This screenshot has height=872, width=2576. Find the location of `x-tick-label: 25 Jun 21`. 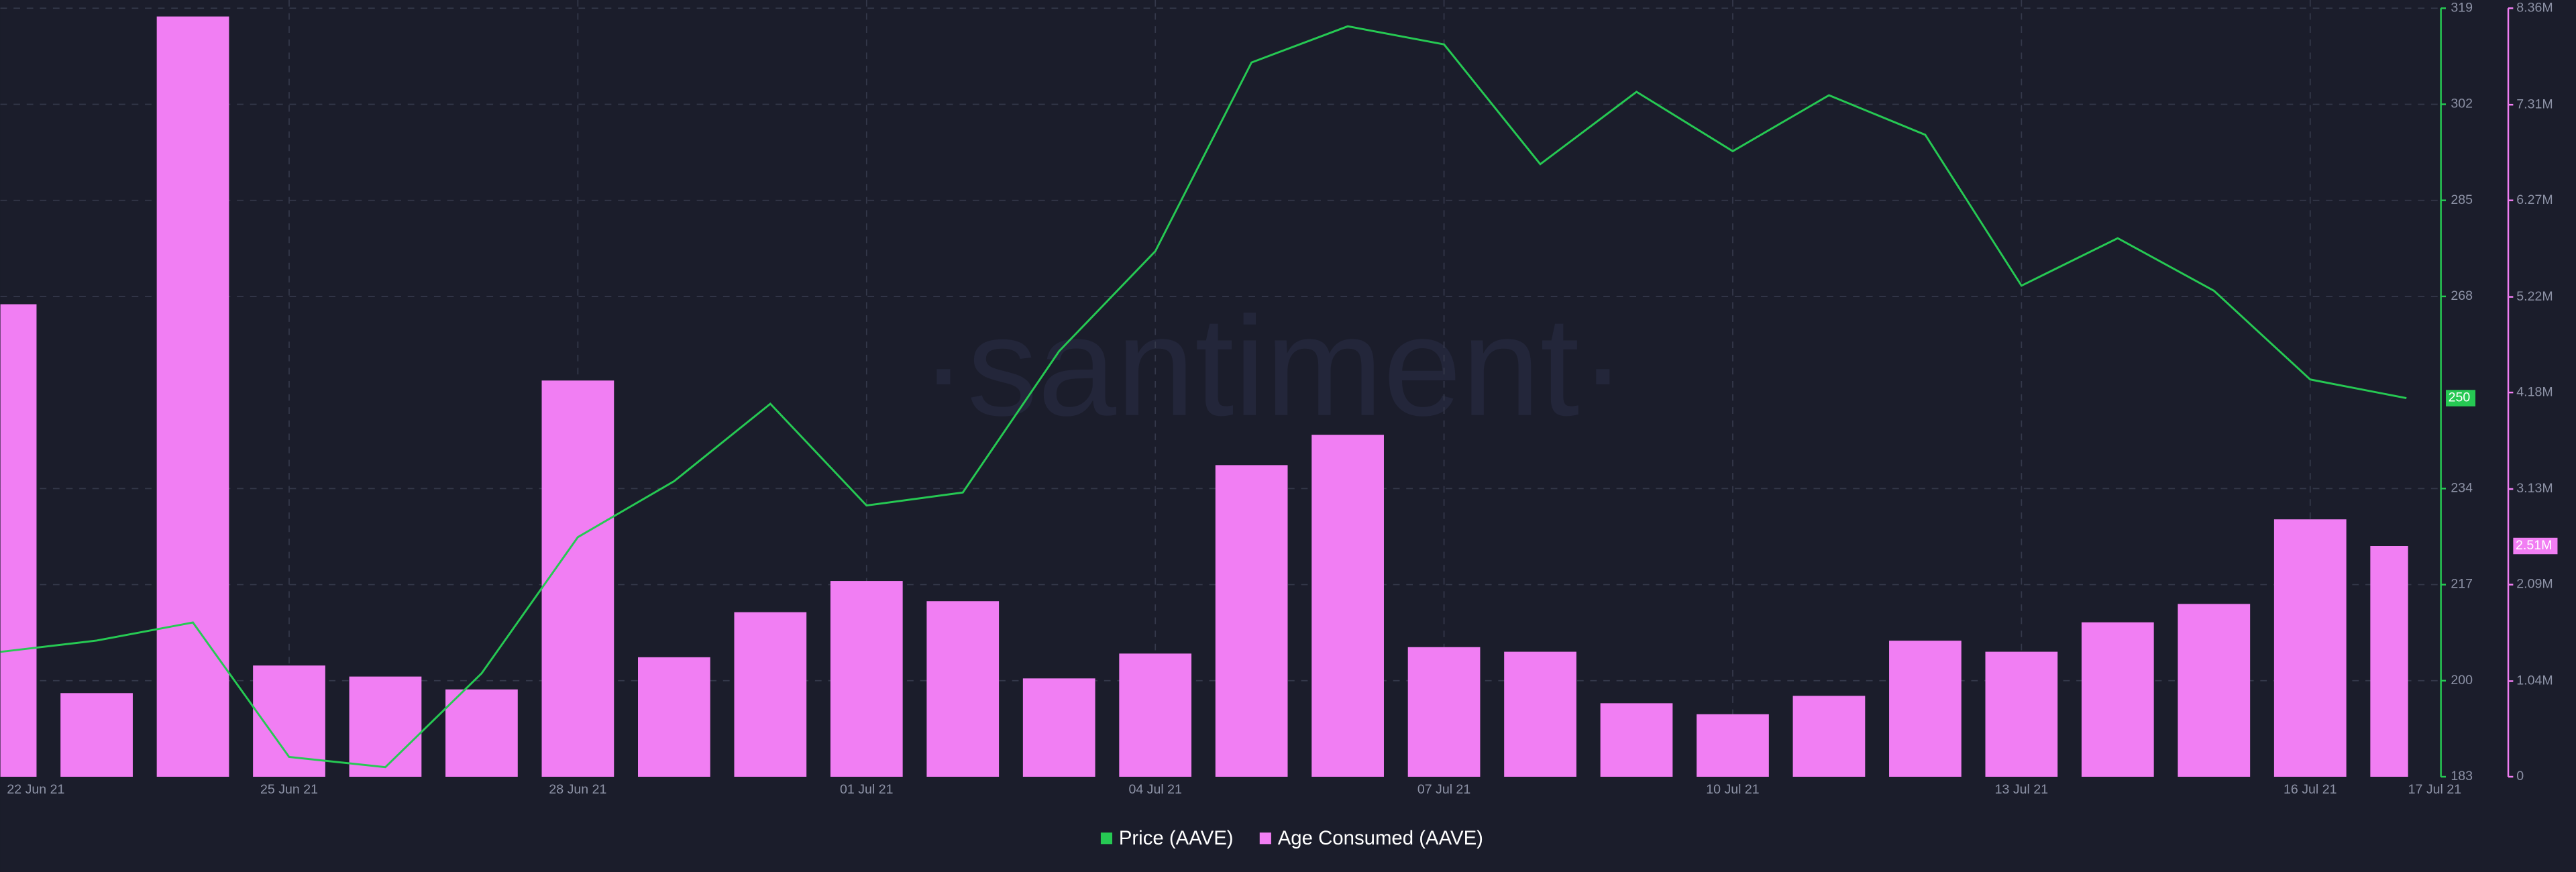

x-tick-label: 25 Jun 21 is located at coordinates (289, 790).